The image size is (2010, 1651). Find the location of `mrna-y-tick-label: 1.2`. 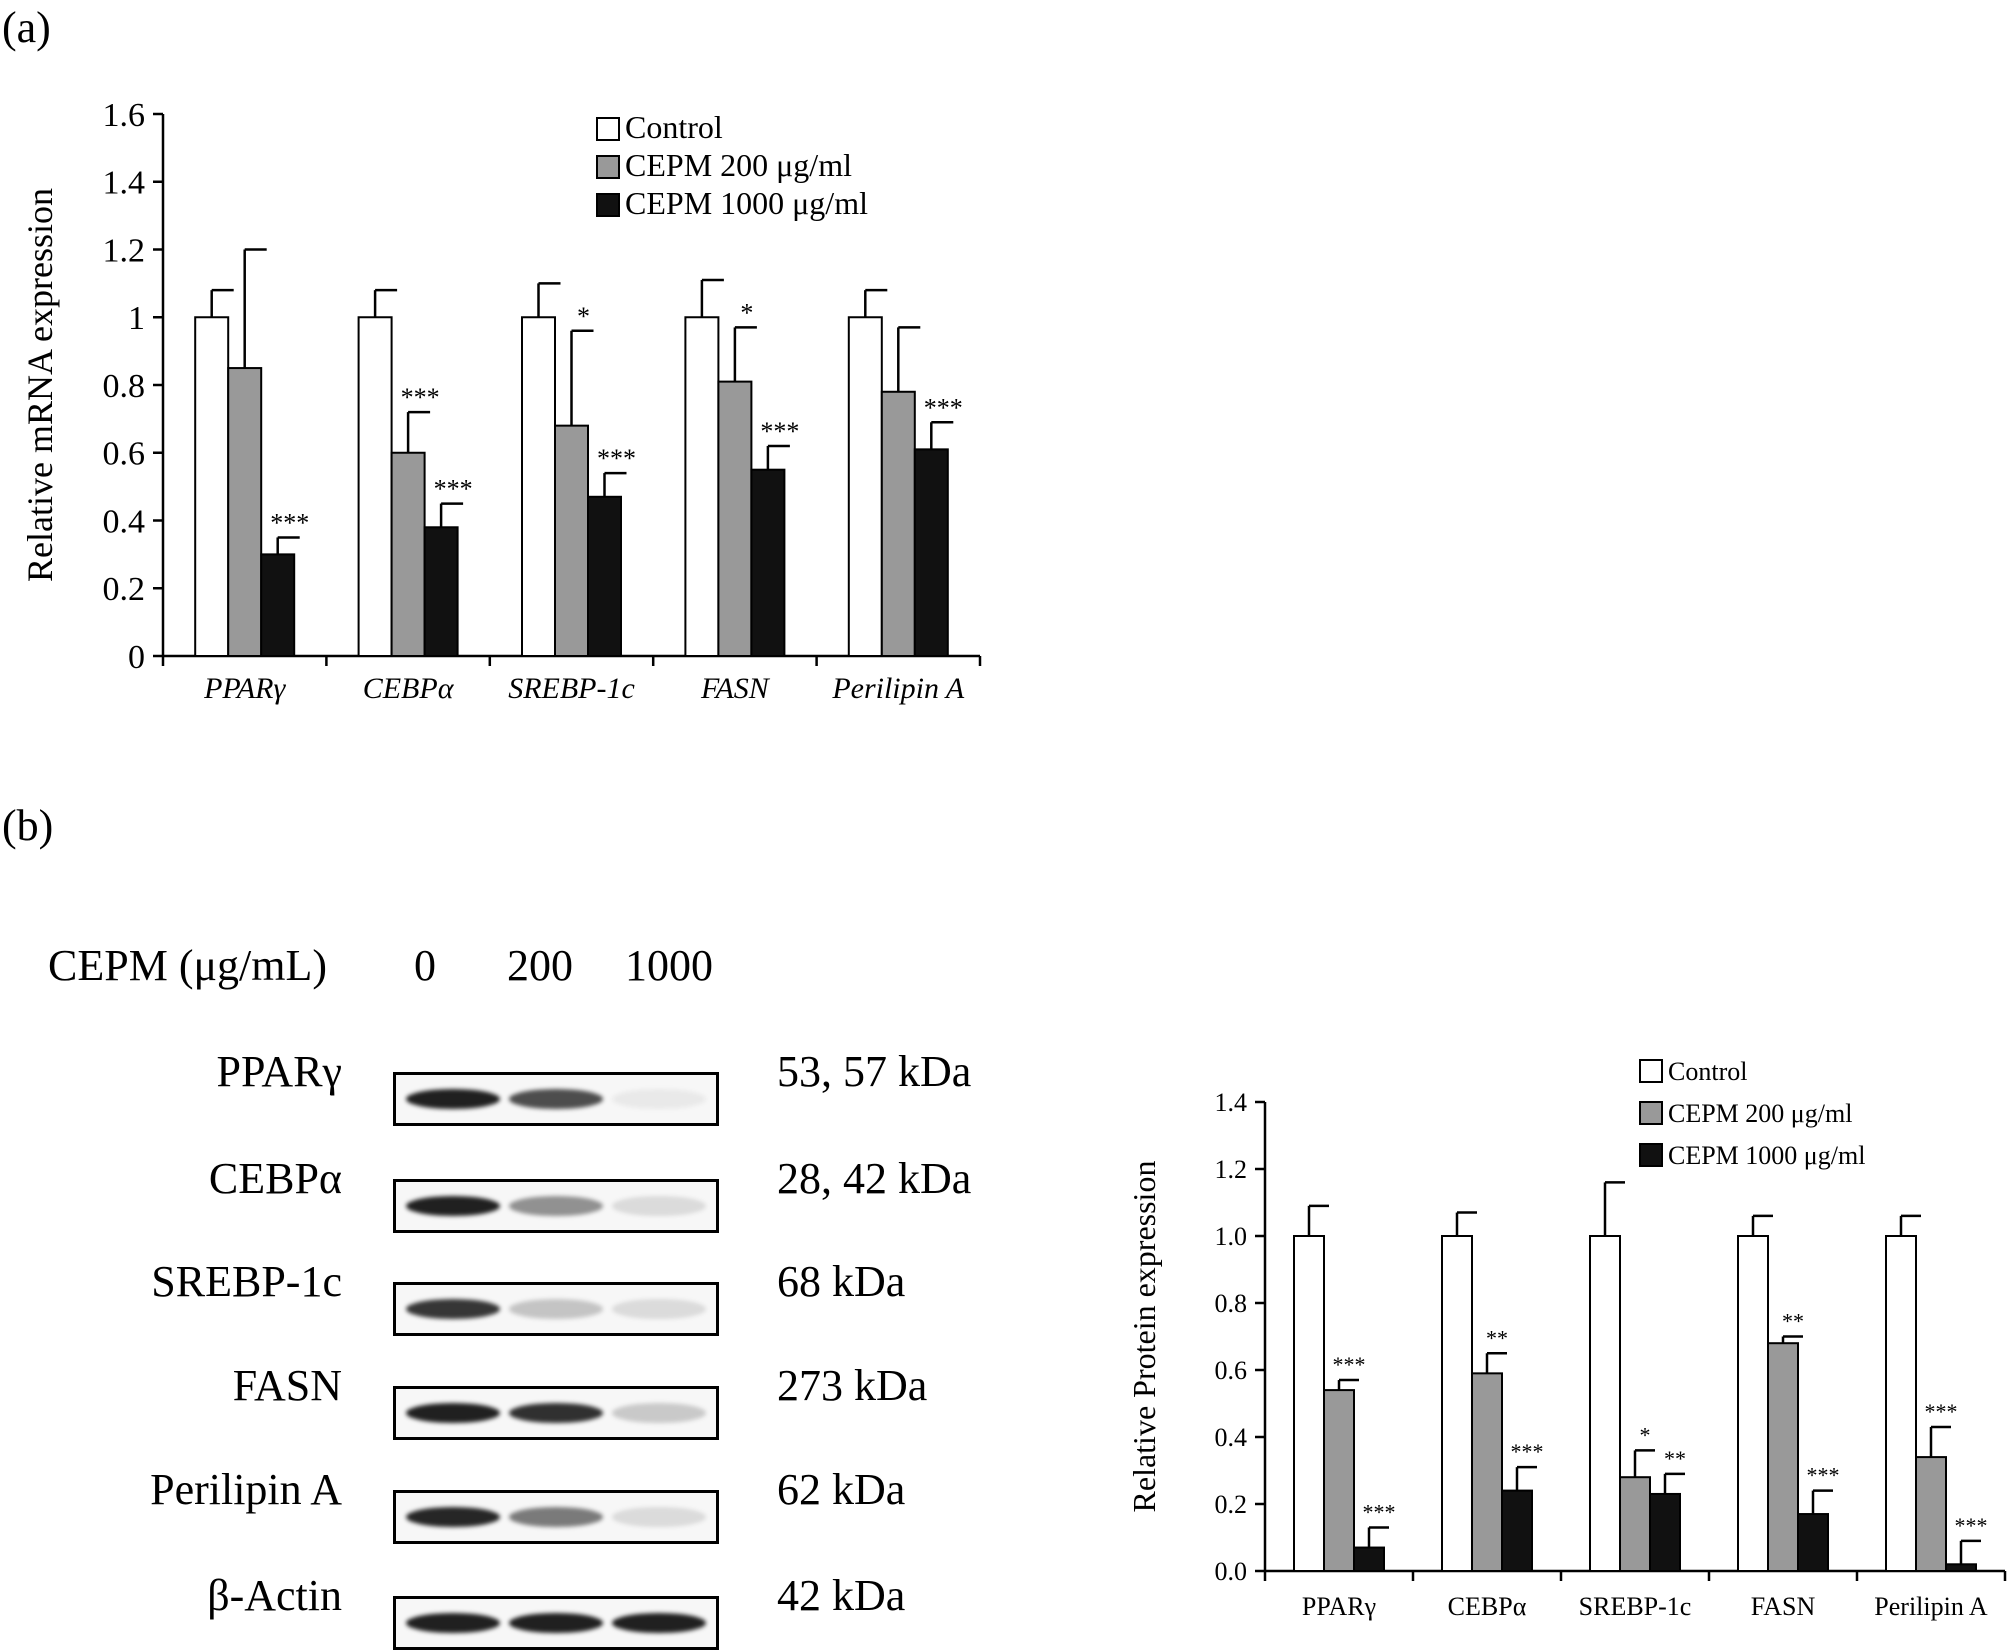

mrna-y-tick-label: 1.2 is located at coordinates (124, 250).